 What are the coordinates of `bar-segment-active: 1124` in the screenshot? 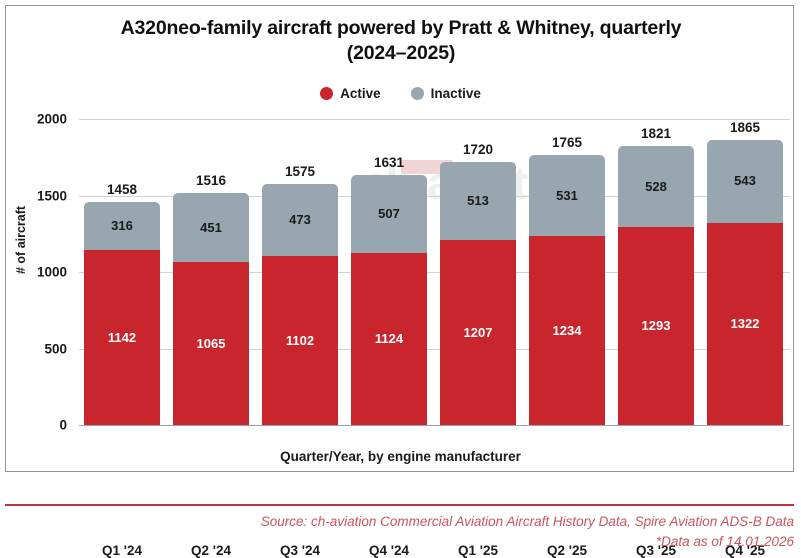 It's located at (389, 339).